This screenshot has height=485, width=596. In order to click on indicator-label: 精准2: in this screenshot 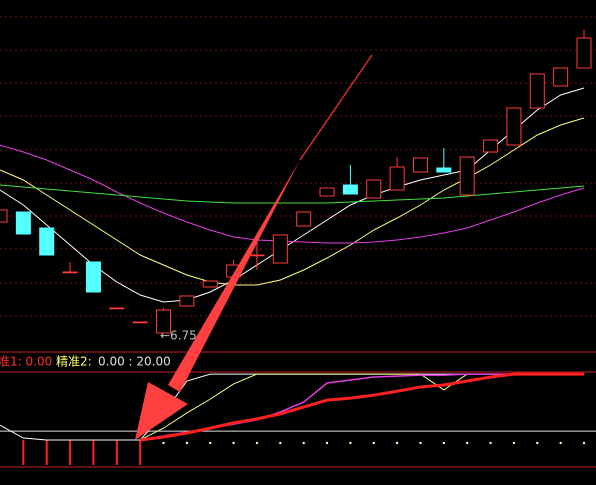, I will do `click(74, 362)`.